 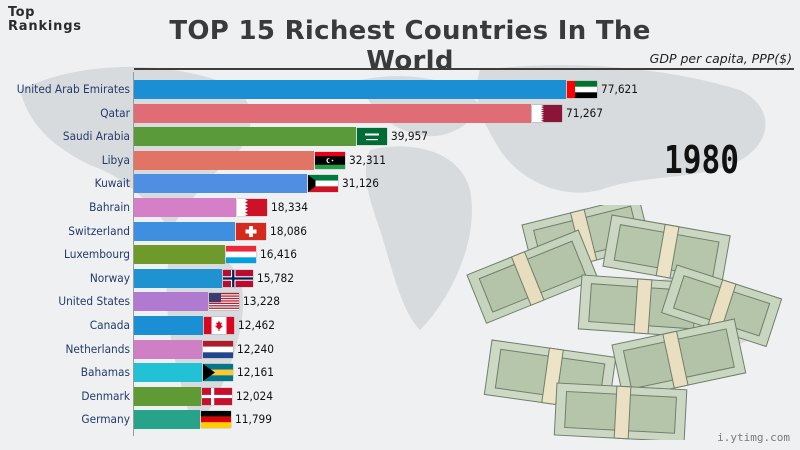 What do you see at coordinates (217, 396) in the screenshot?
I see `denmark-flag-icon` at bounding box center [217, 396].